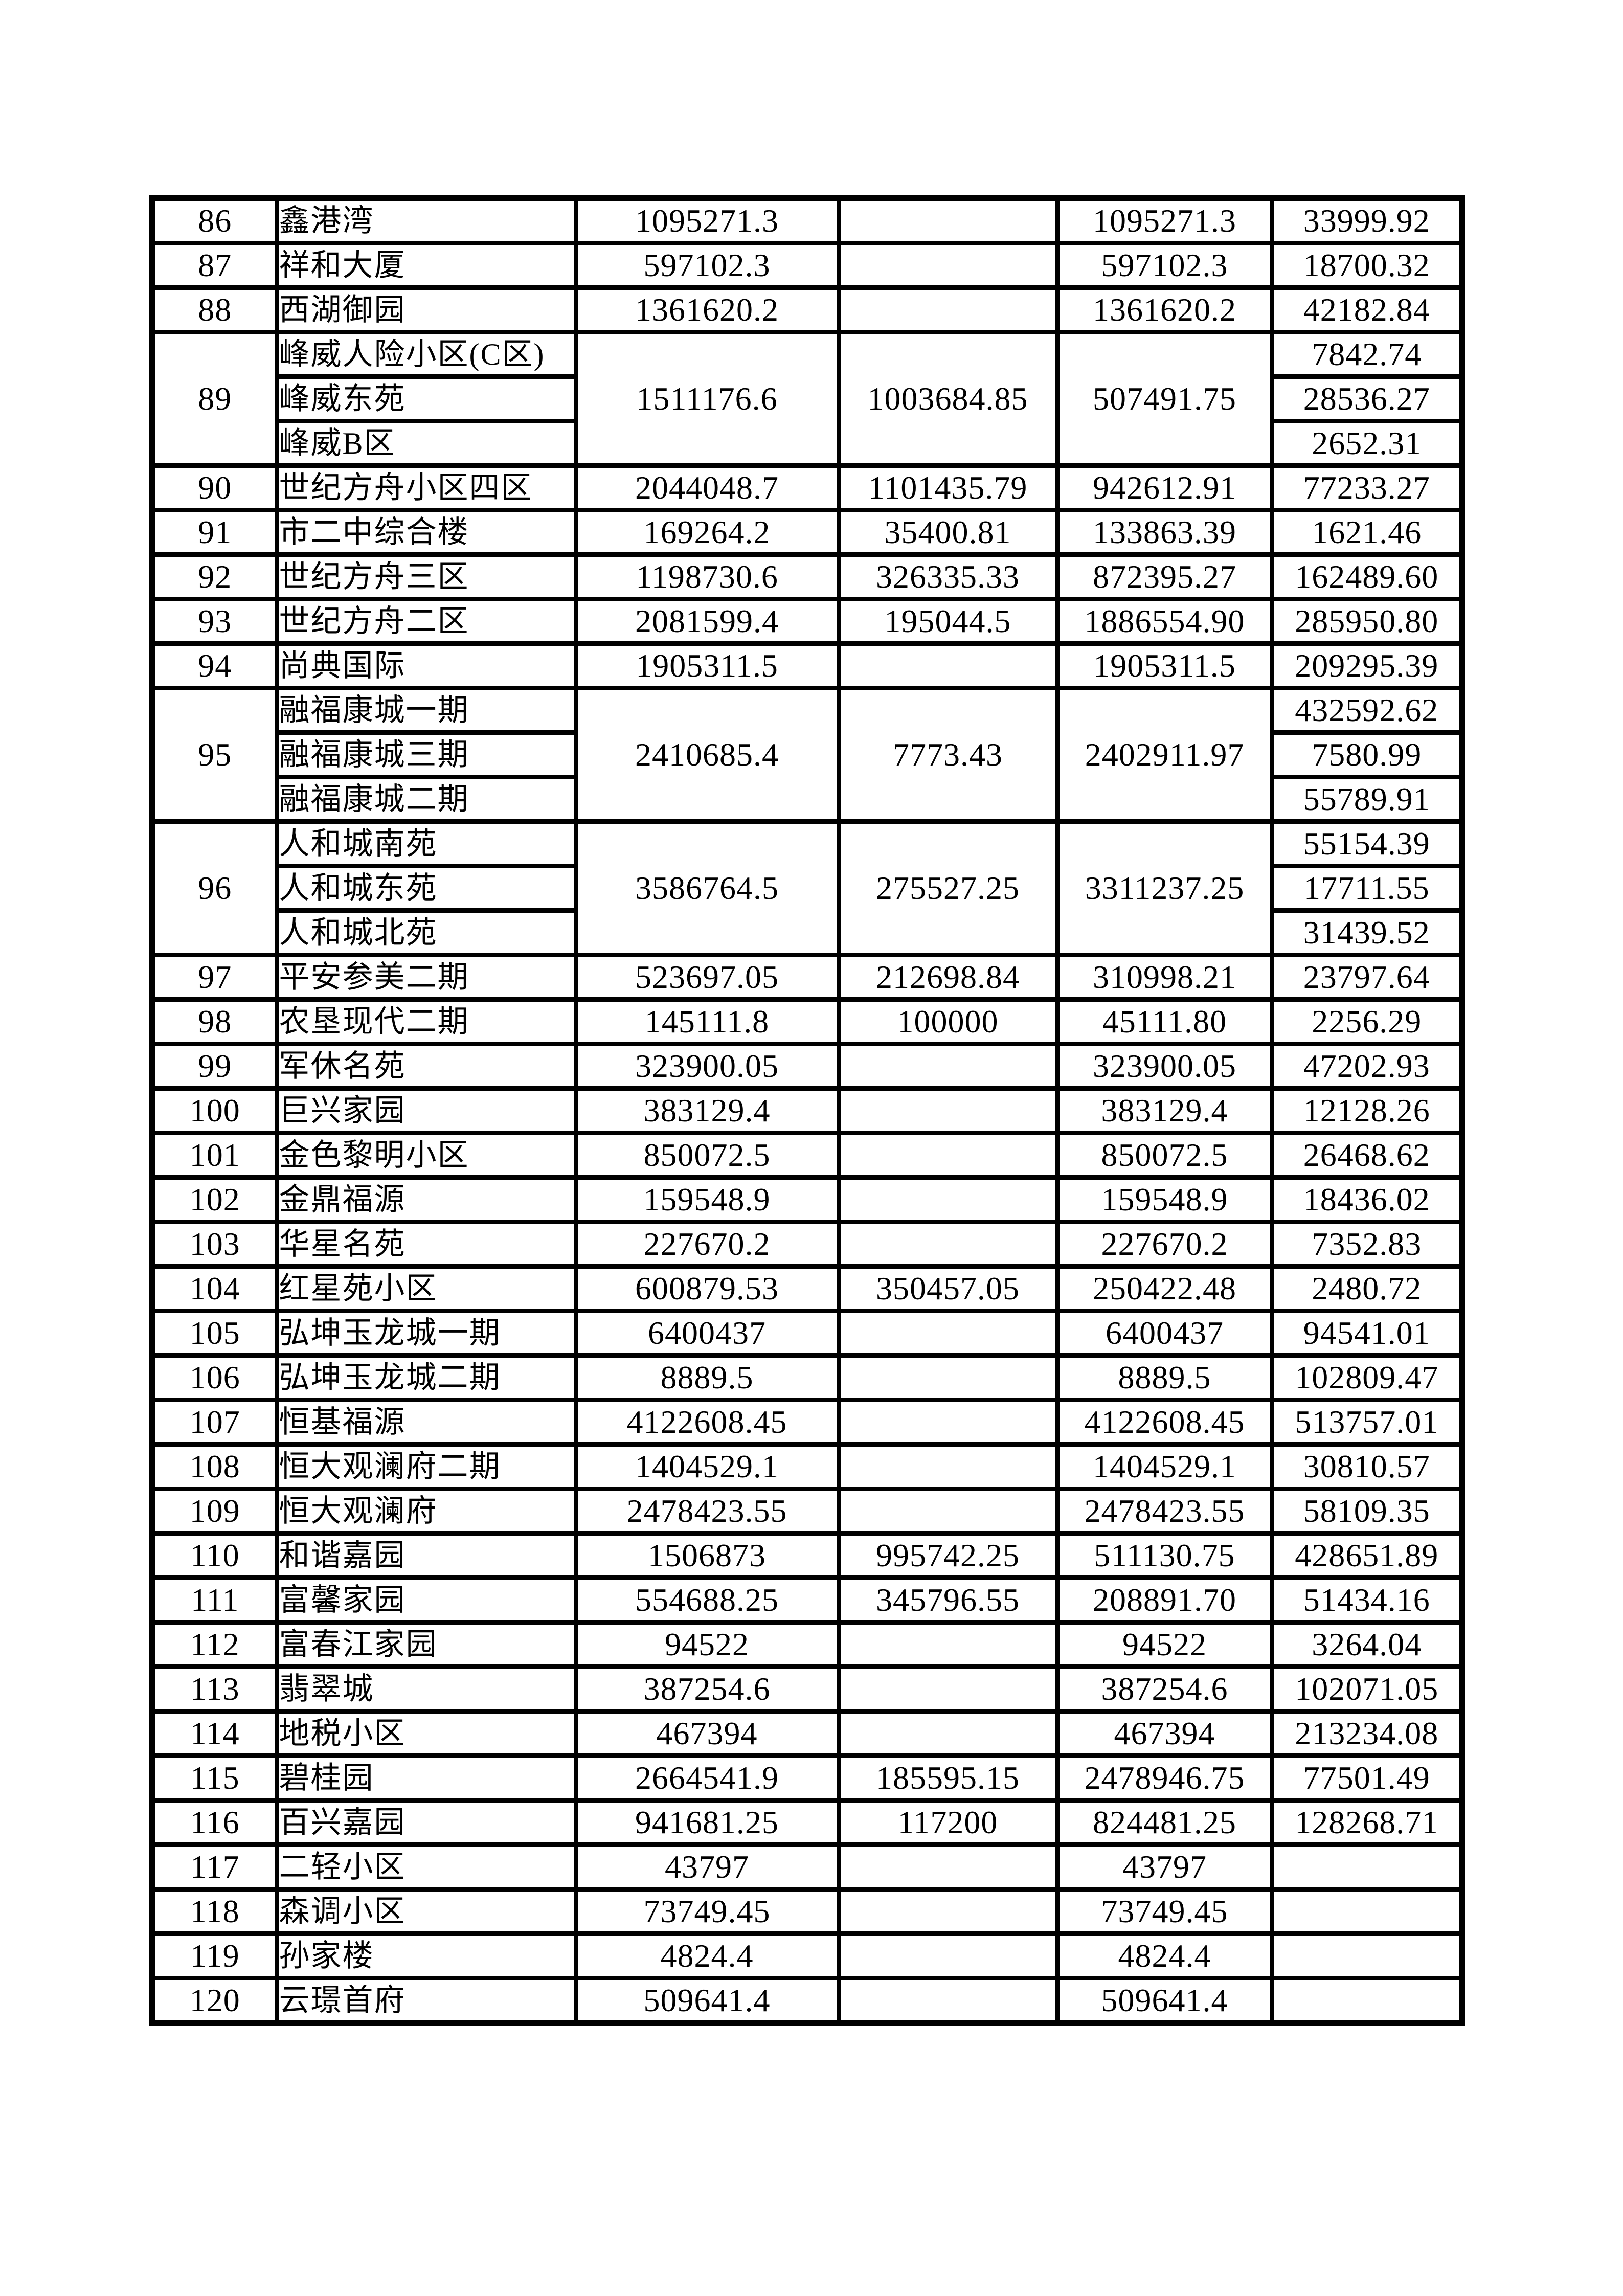 This screenshot has width=1623, height=2296. I want to click on row-number-cell: 93, so click(214, 622).